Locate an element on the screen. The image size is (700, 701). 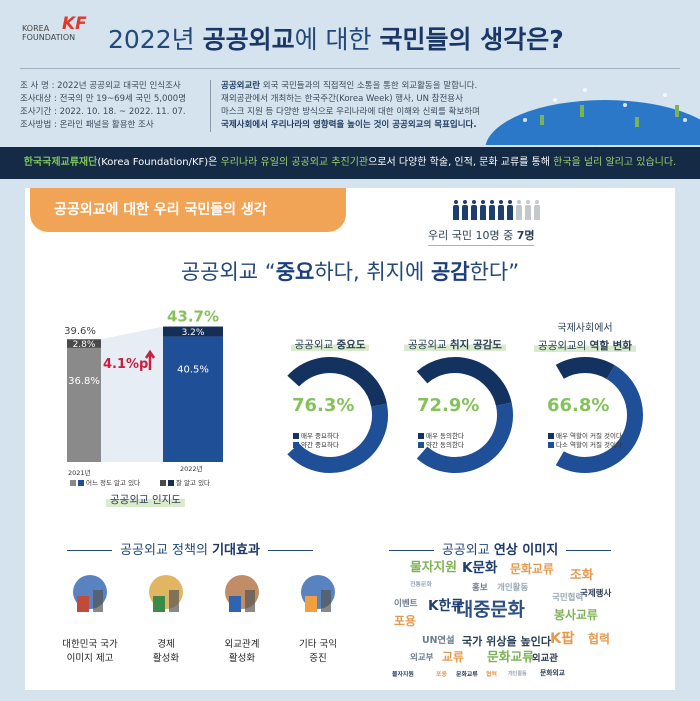
bar-chart-title: 공공외교 인지도 is located at coordinates (145, 499).